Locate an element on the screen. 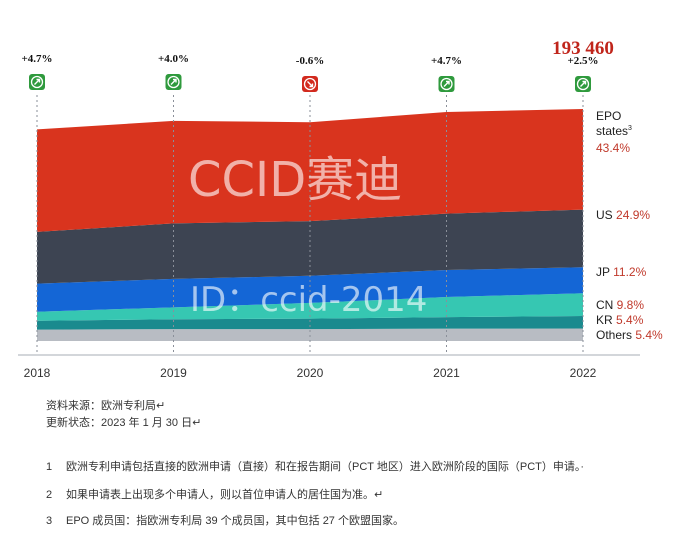  growth-indicators: +4.7% +4.0% -0.6% +4.7% +2.5% is located at coordinates (310, 72).